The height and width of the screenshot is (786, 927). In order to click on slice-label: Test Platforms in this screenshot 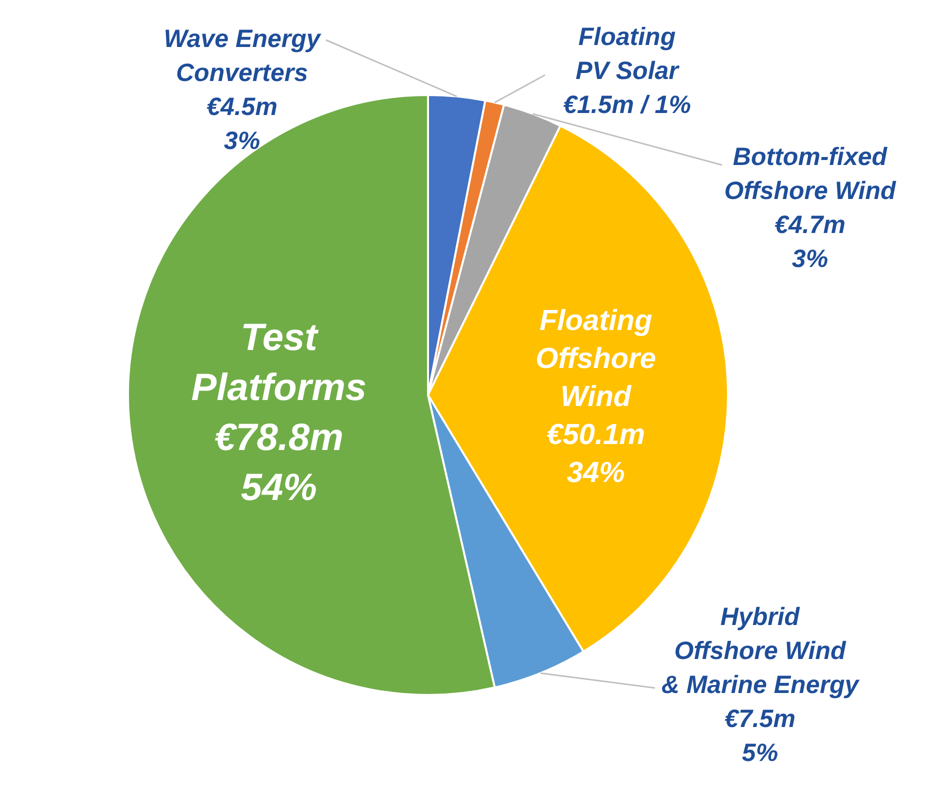, I will do `click(279, 363)`.